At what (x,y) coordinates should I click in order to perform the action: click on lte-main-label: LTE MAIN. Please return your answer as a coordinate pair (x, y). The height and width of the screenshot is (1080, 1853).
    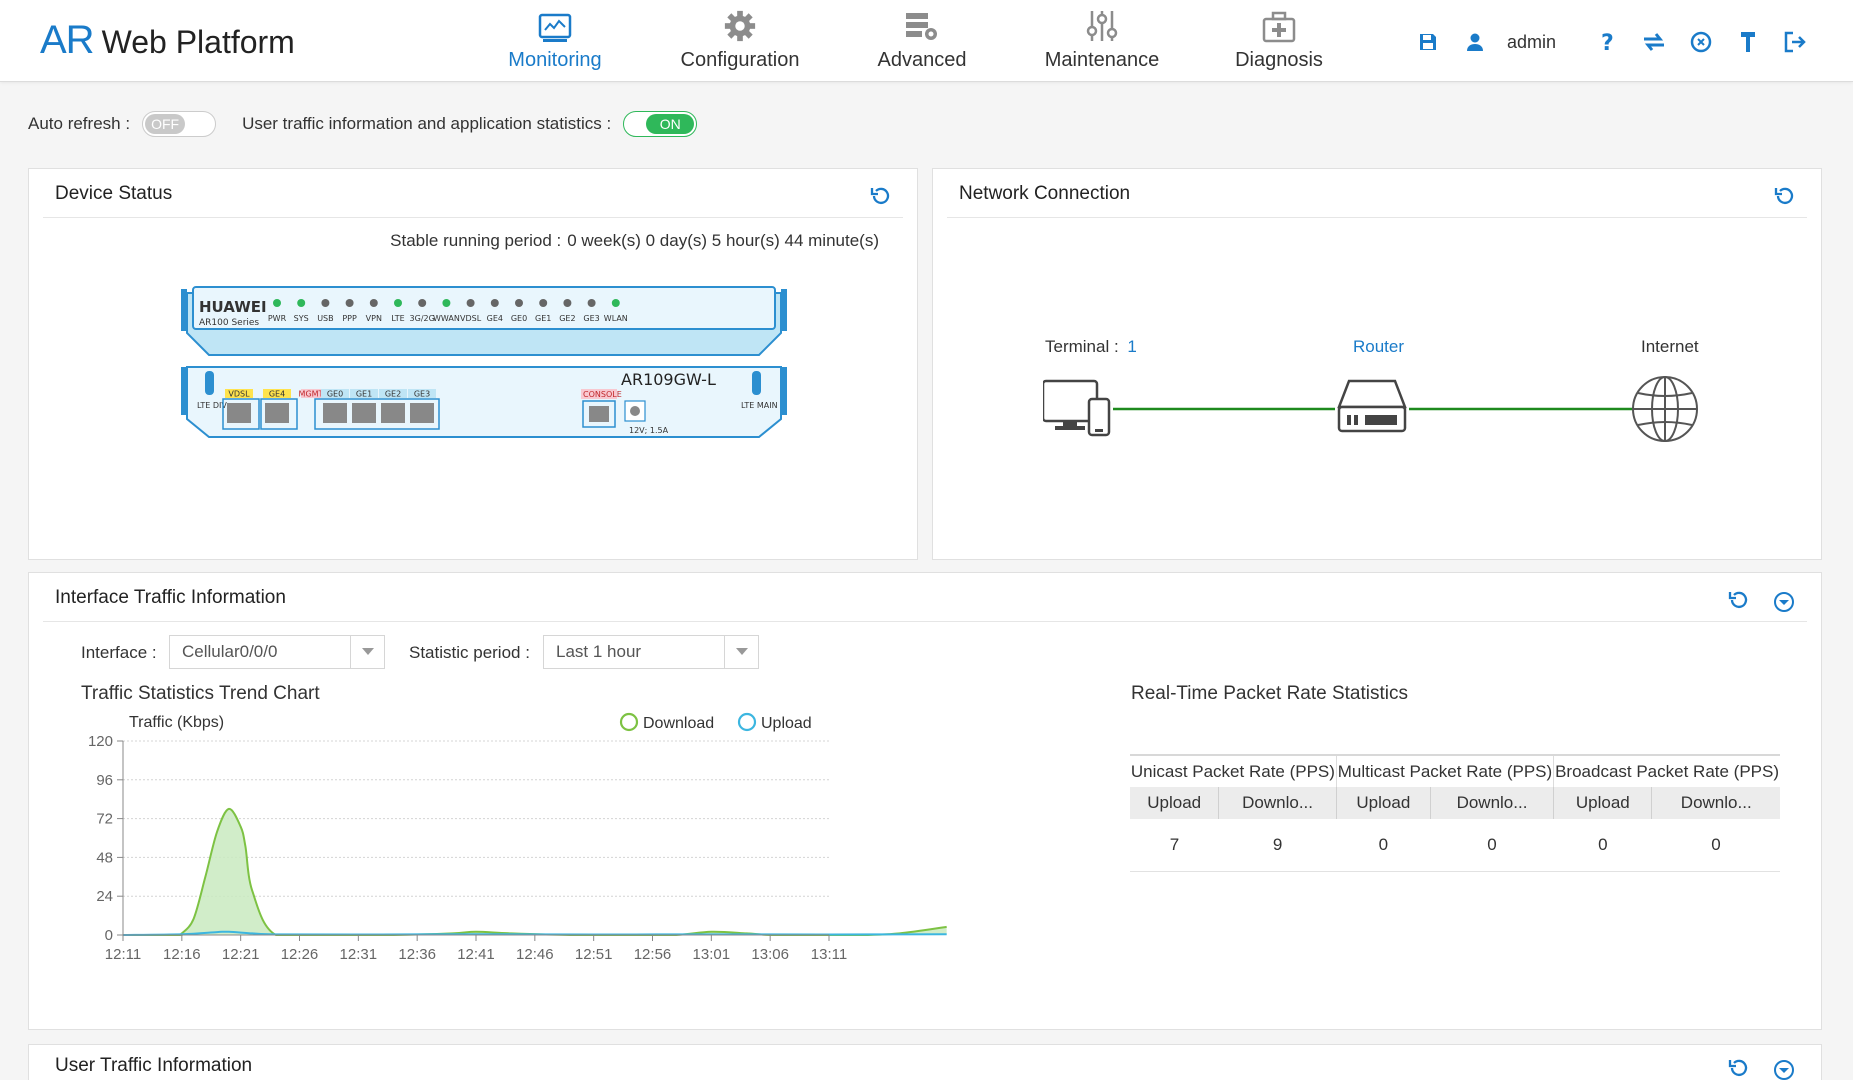
    Looking at the image, I should click on (759, 405).